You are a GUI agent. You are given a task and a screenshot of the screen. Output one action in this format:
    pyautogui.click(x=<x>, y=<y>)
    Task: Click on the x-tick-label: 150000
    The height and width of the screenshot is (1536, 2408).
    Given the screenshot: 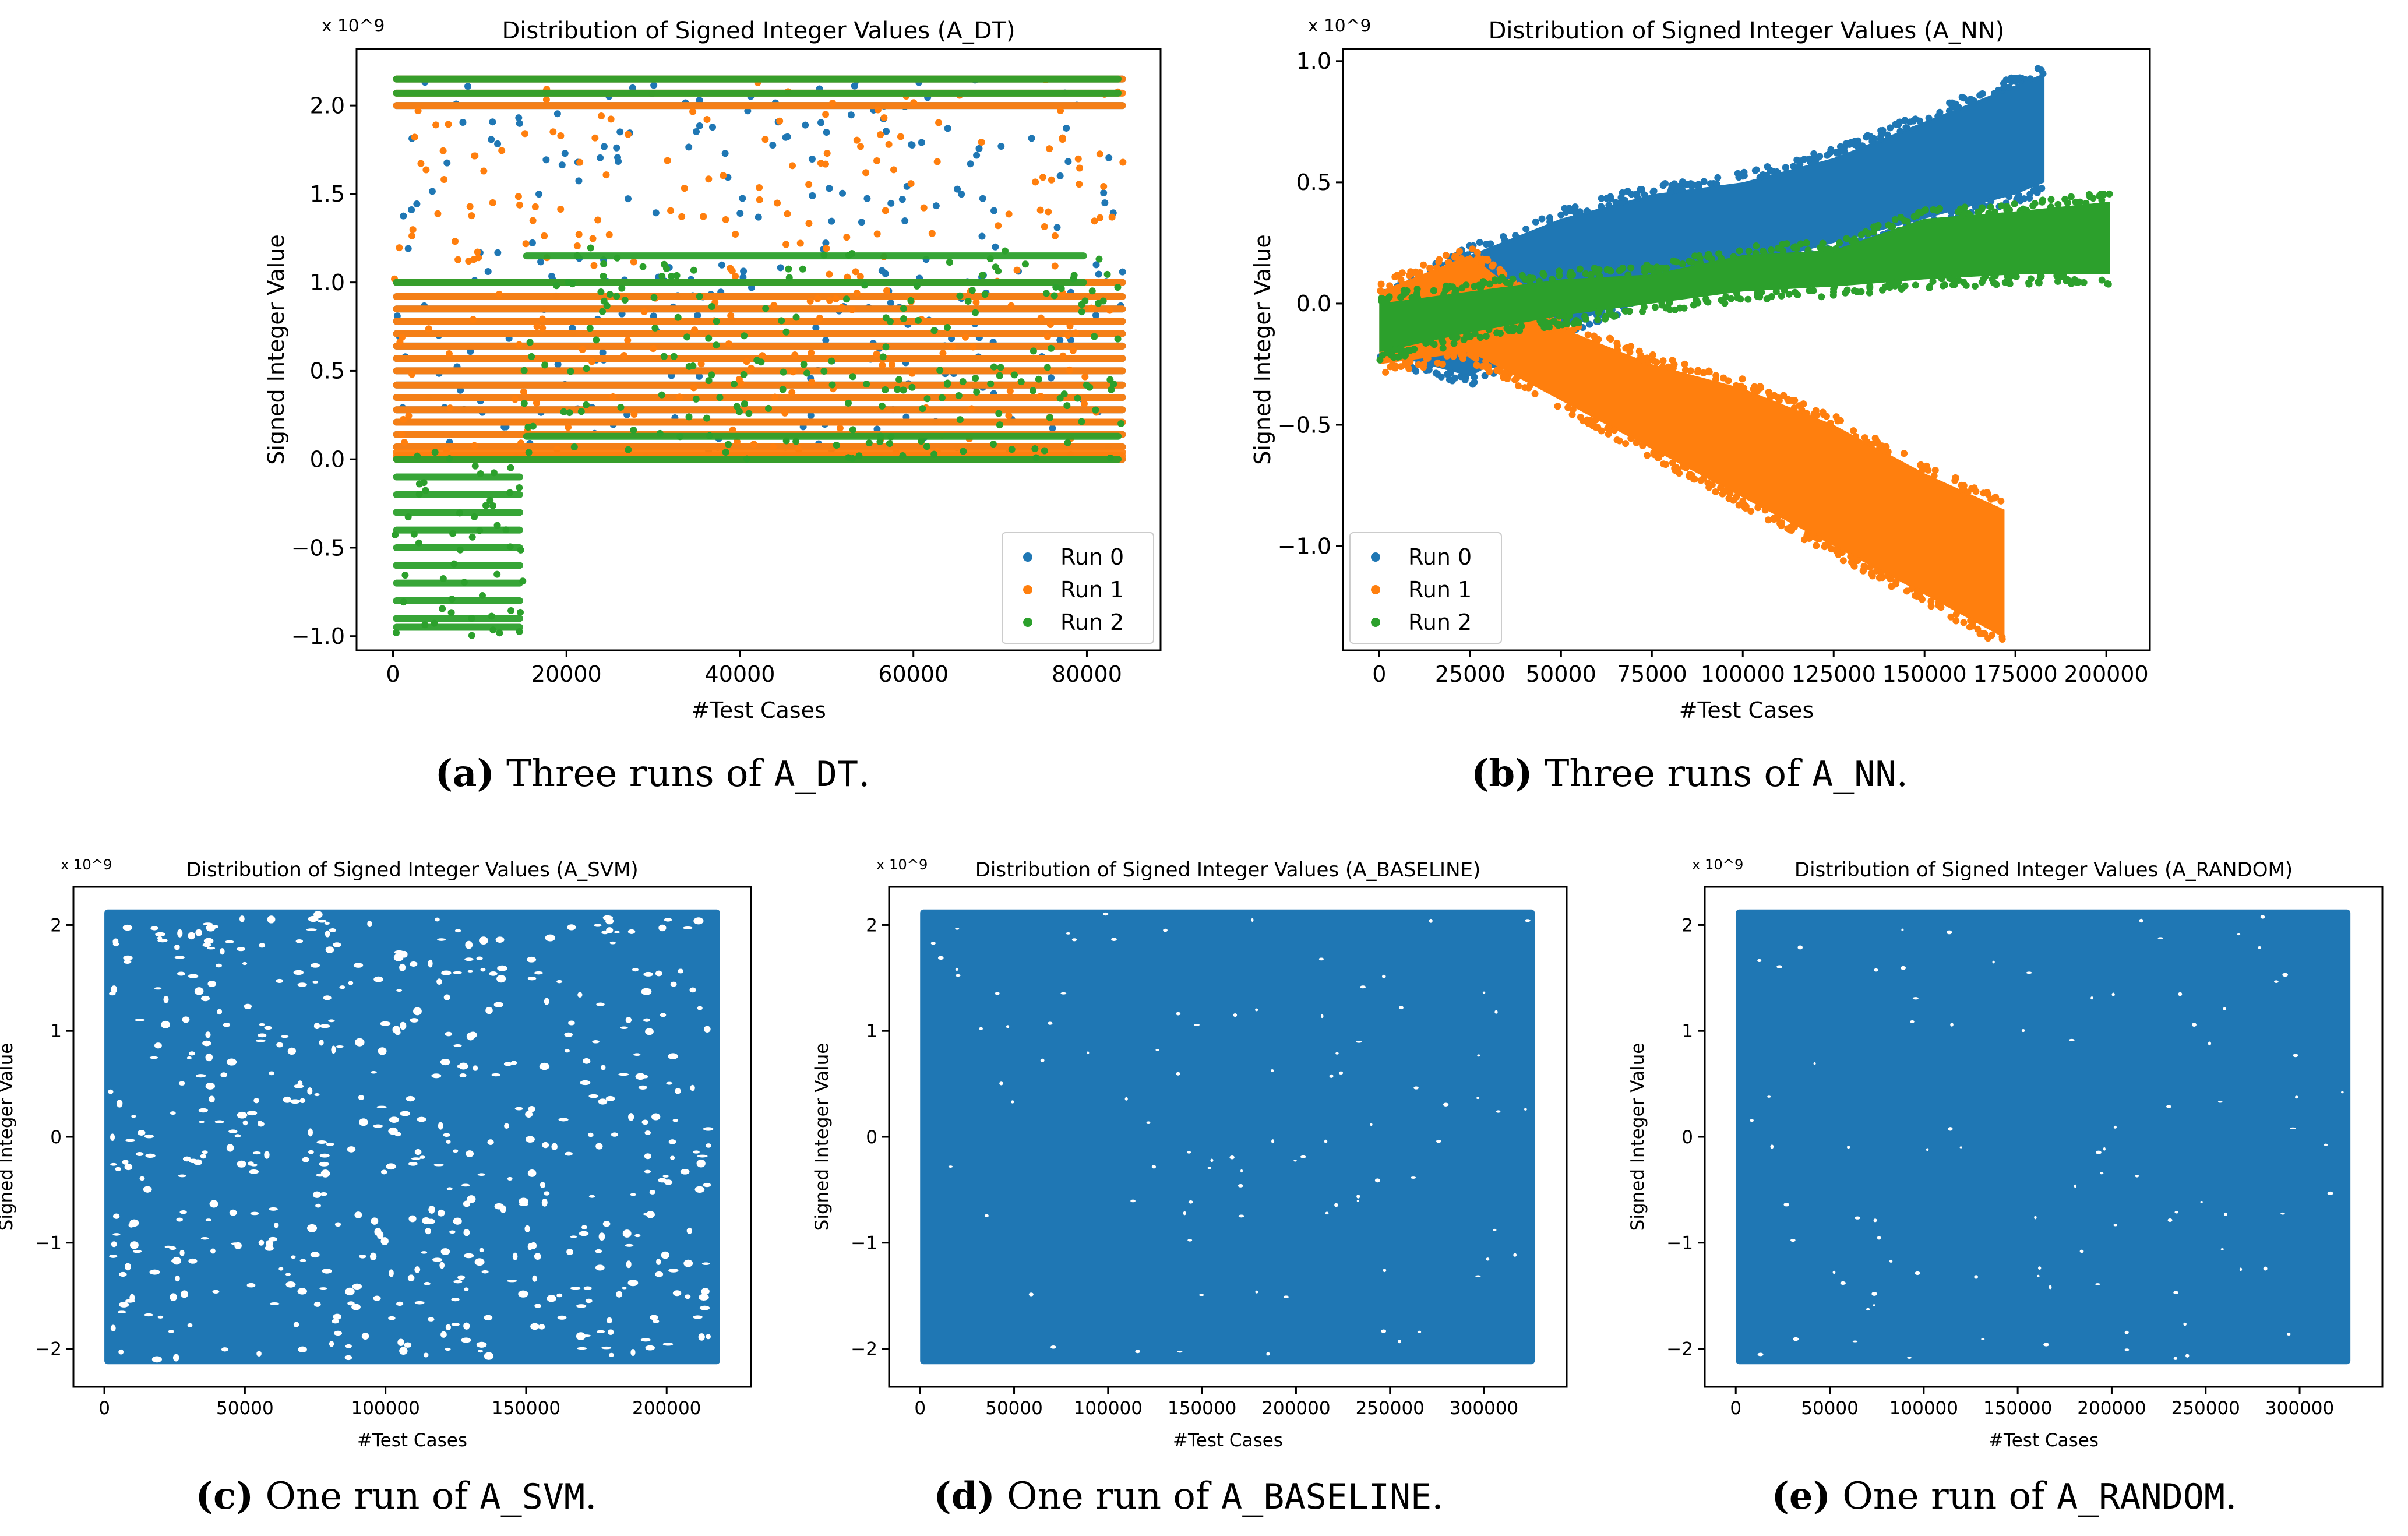 What is the action you would take?
    pyautogui.click(x=526, y=1408)
    